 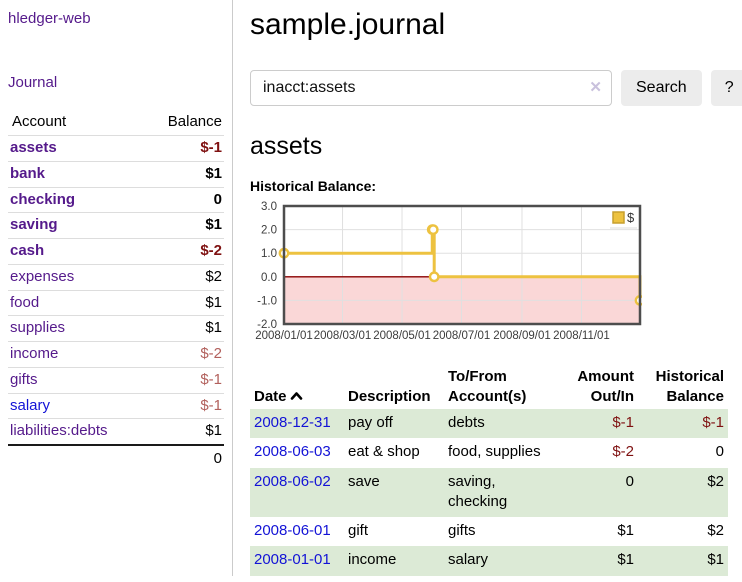 I want to click on transaction-accounts: saving, checking, so click(x=478, y=491).